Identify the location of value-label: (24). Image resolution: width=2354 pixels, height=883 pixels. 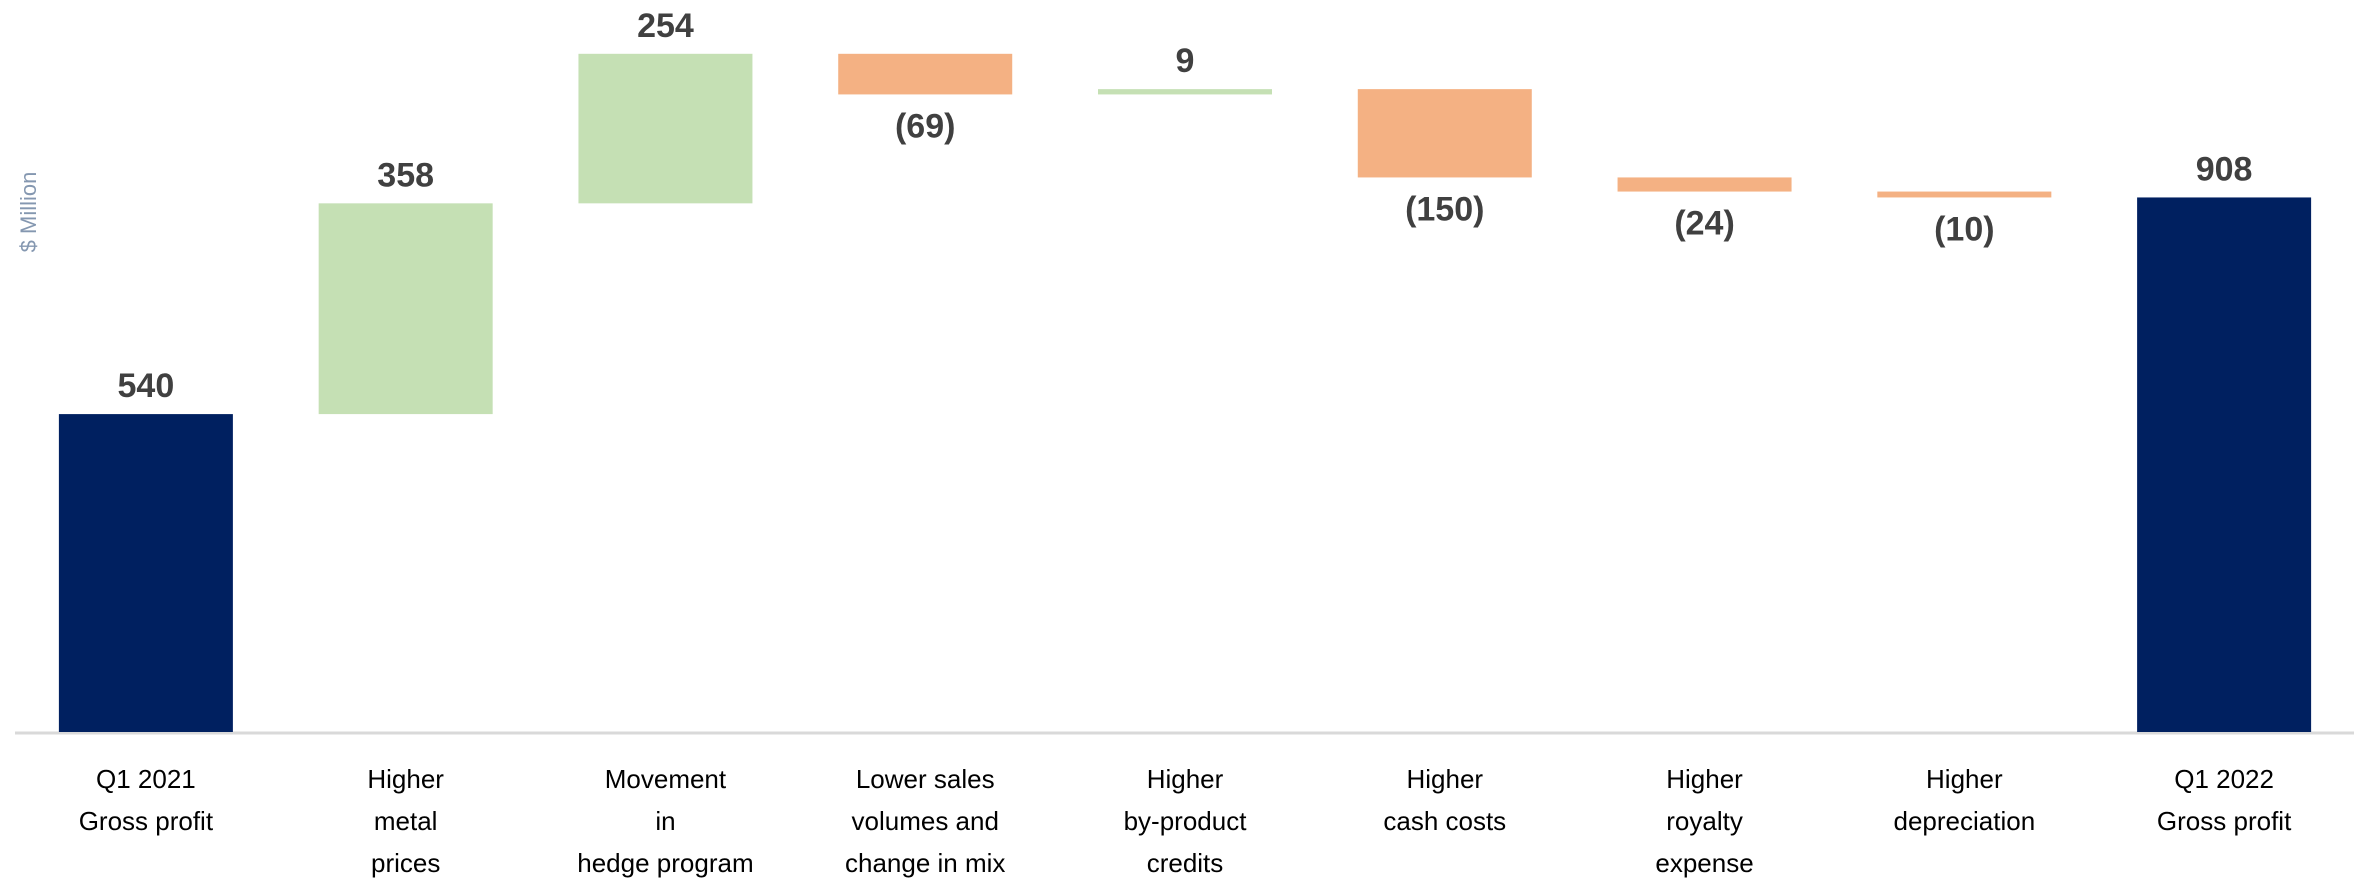
(1704, 224).